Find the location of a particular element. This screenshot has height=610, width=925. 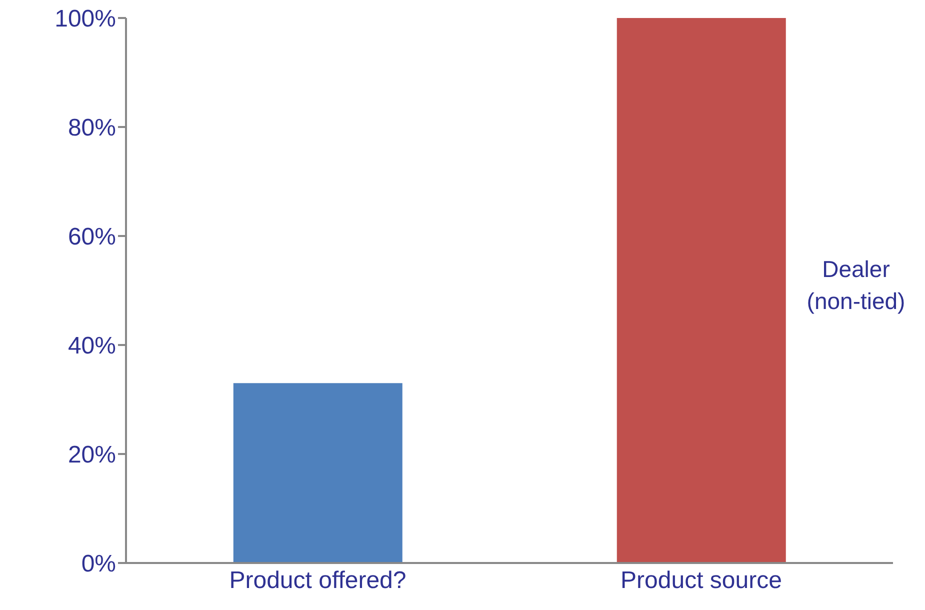

y-tick-label: 0% is located at coordinates (98, 564).